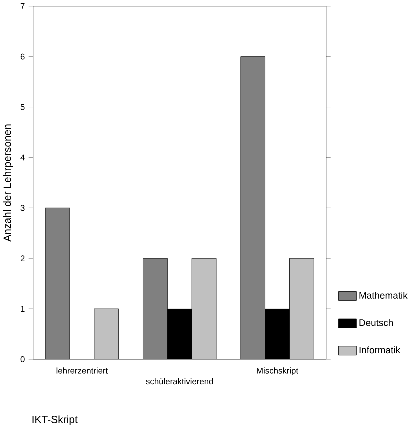 This screenshot has width=413, height=429. I want to click on y-tick-label: 6, so click(22, 57).